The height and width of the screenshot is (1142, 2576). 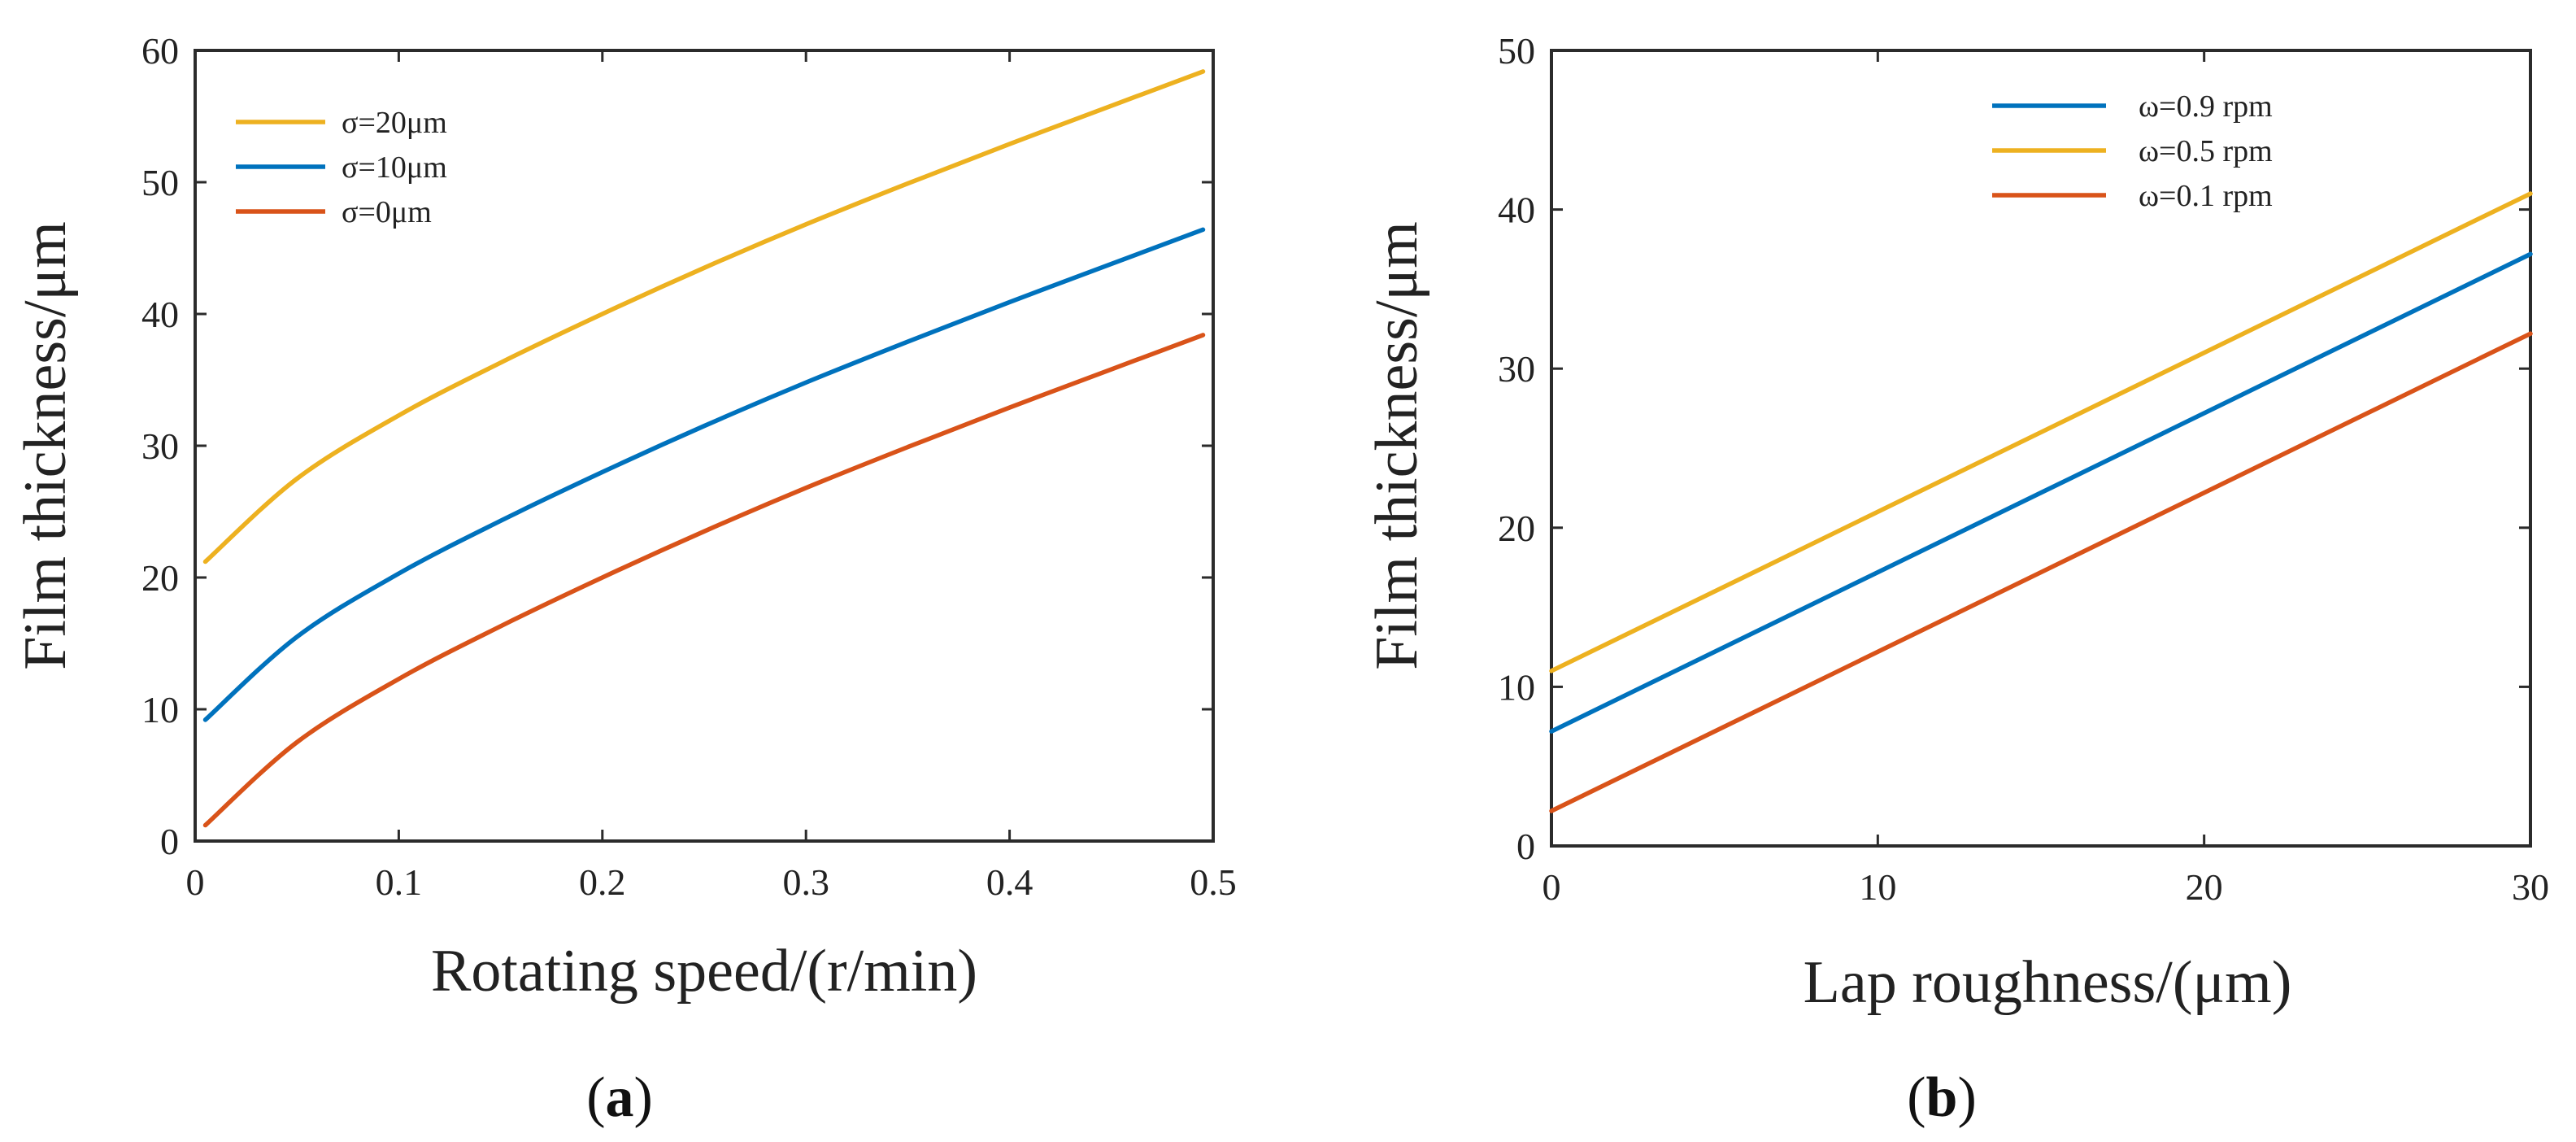 What do you see at coordinates (2206, 196) in the screenshot?
I see `legend-label: ω=0.1 rpm` at bounding box center [2206, 196].